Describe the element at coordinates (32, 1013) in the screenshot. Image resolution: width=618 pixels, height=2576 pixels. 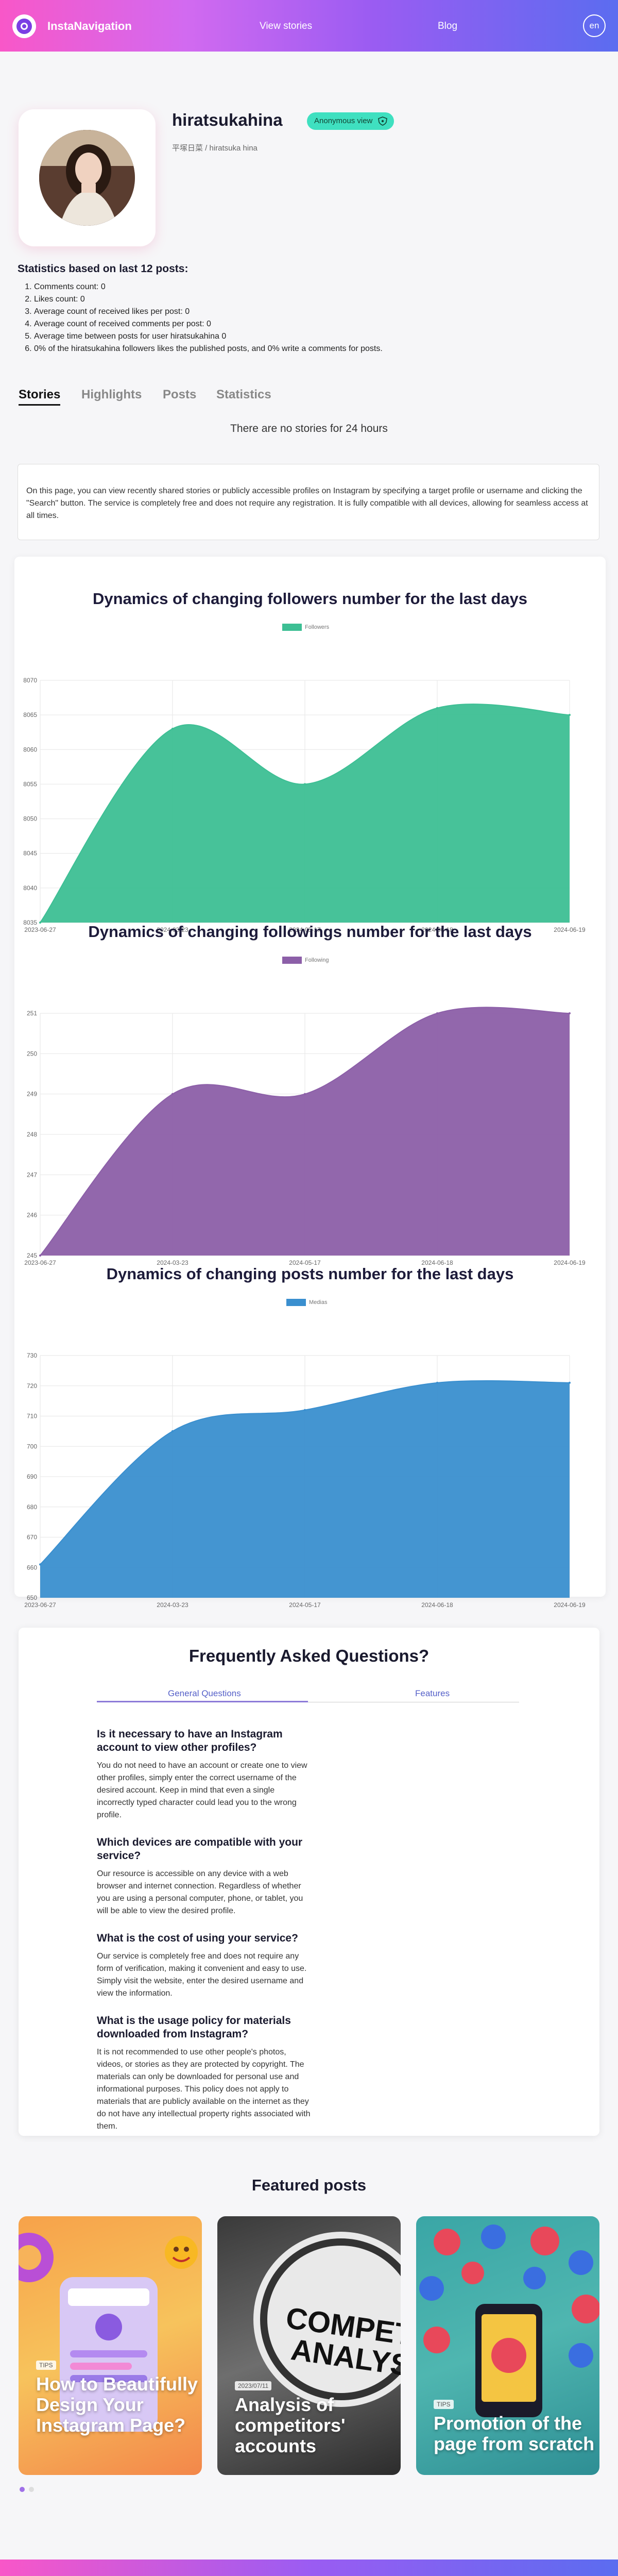
I see `y-tick-label: 251` at that location.